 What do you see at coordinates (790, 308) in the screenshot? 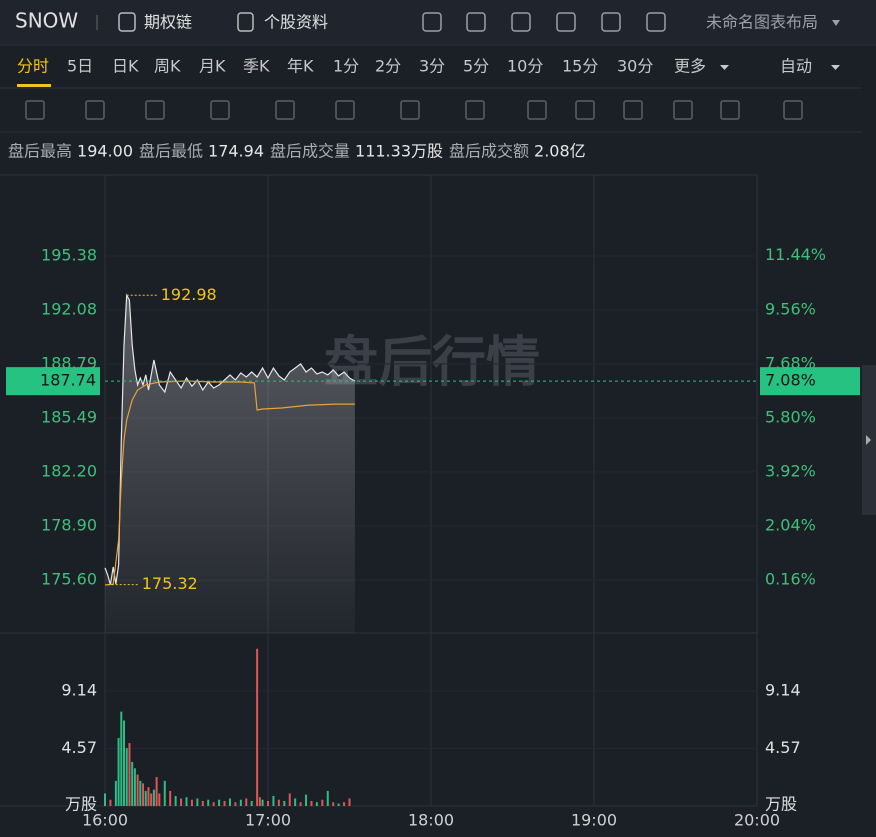
I see `y2-tick-label: 9.56%` at bounding box center [790, 308].